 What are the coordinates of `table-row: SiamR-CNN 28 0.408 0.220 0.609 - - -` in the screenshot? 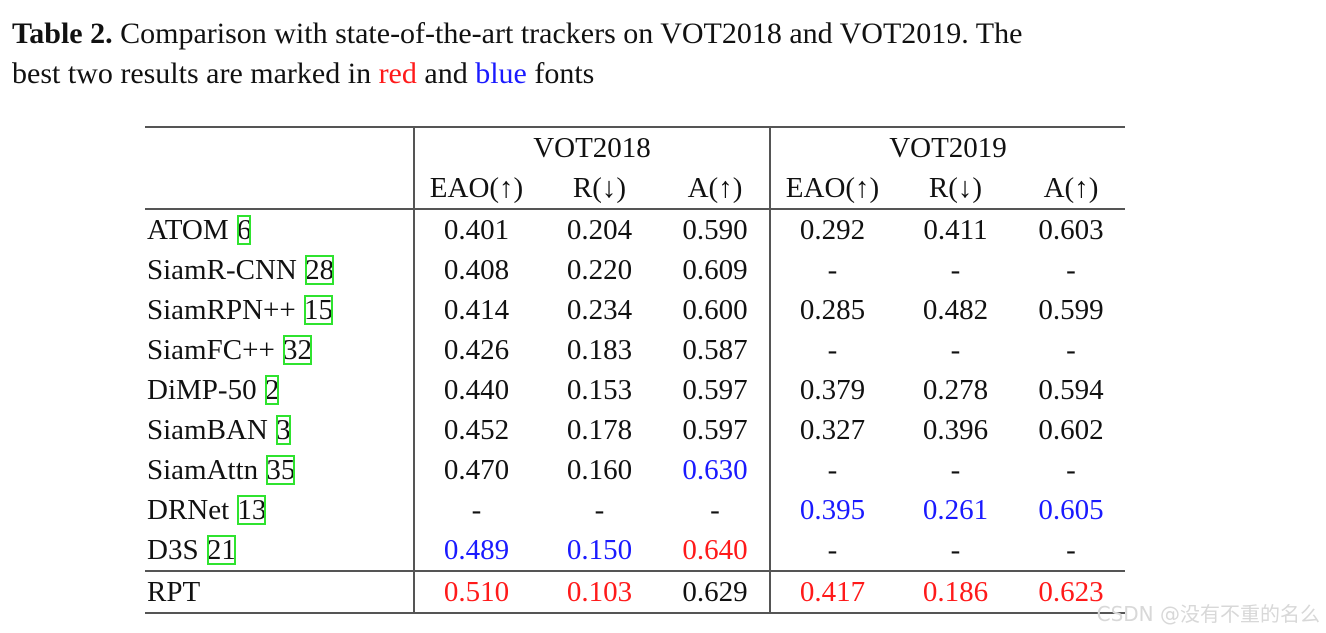 It's located at (635, 270).